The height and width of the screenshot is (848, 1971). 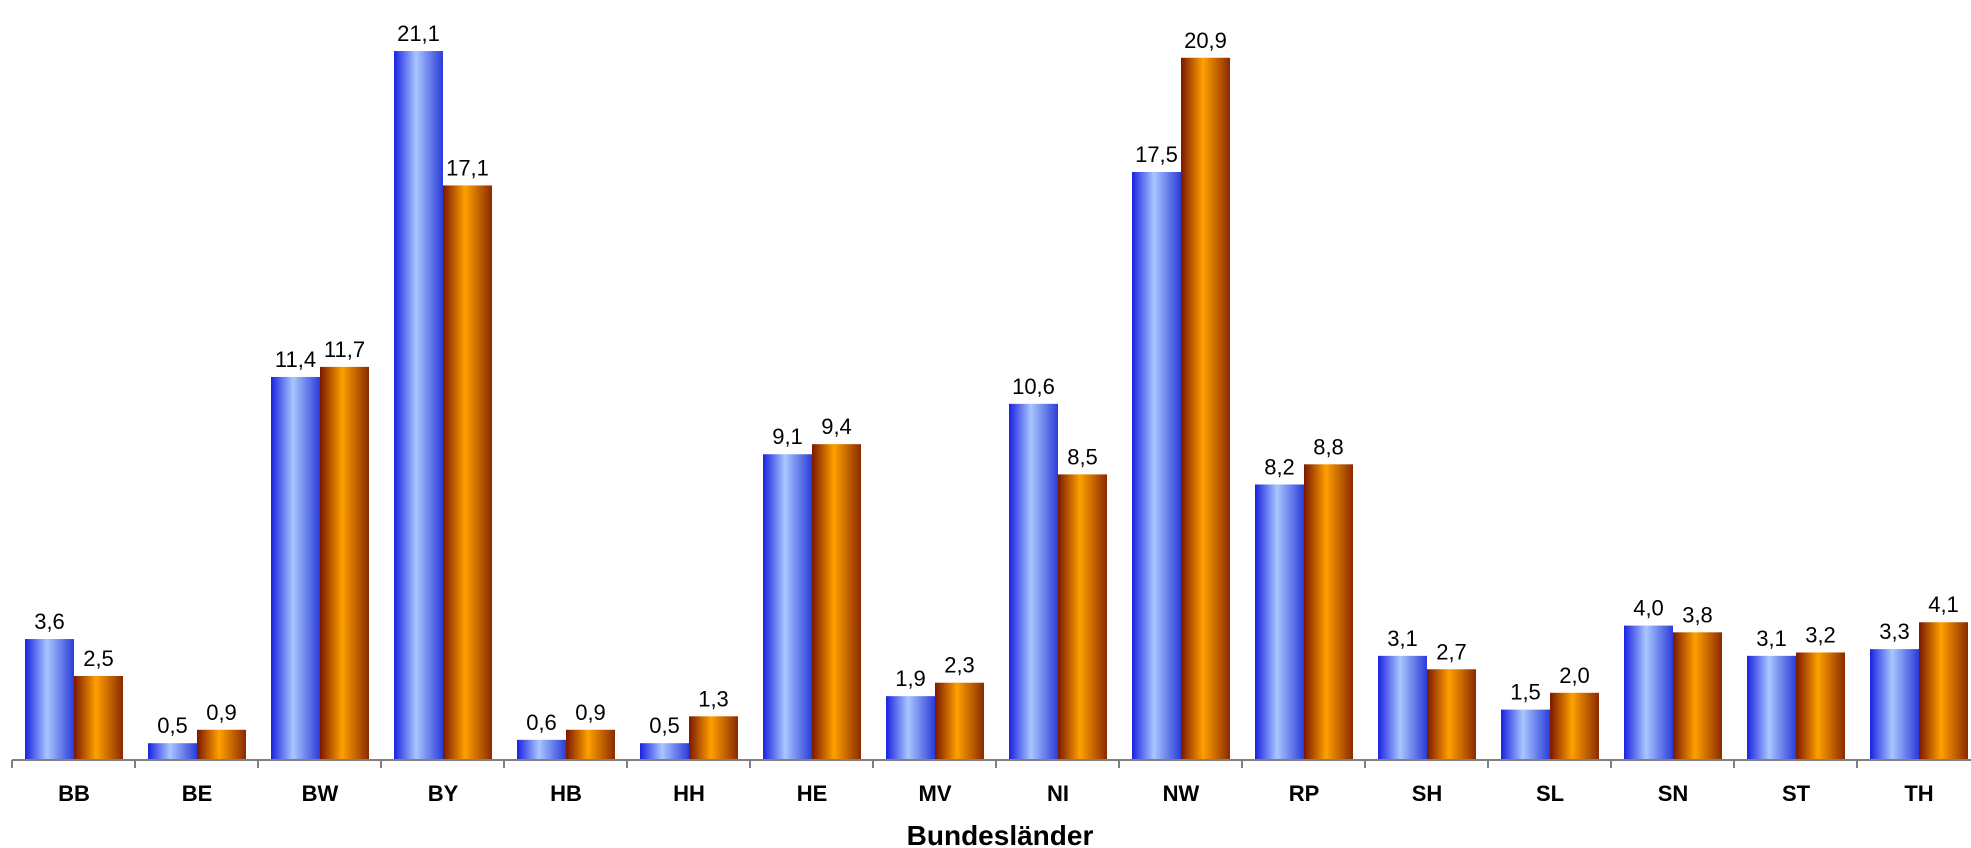 I want to click on category-label-mv: MV, so click(x=935, y=793).